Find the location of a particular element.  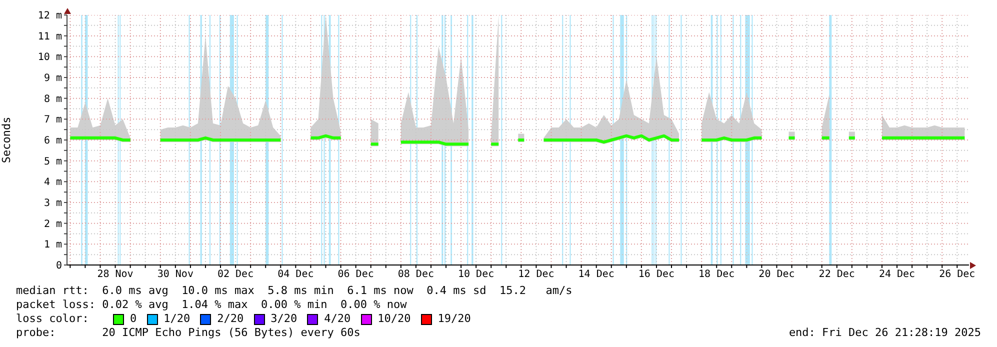

x-tick-label: 26 Dec is located at coordinates (957, 274).